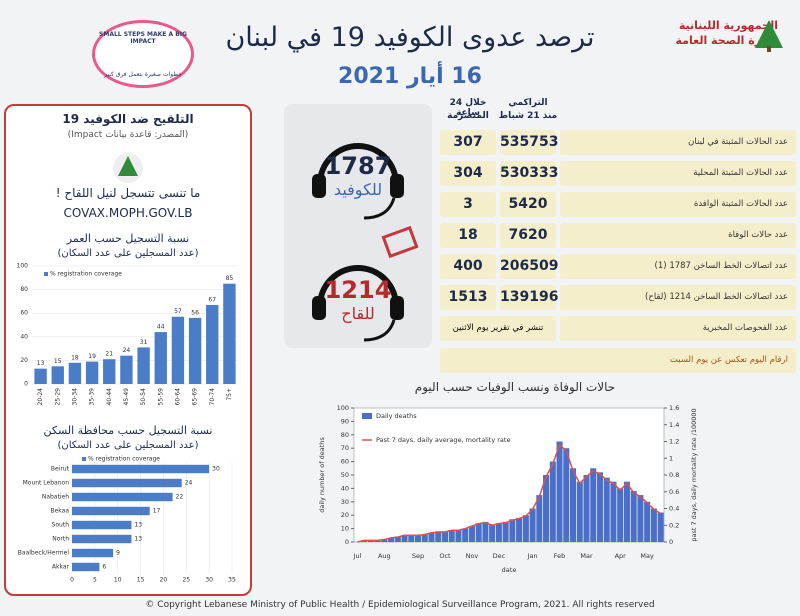 This screenshot has height=616, width=800. Describe the element at coordinates (678, 266) in the screenshot. I see `row-label: عدد اتصالات الخط الساخن 1787 (1)` at that location.